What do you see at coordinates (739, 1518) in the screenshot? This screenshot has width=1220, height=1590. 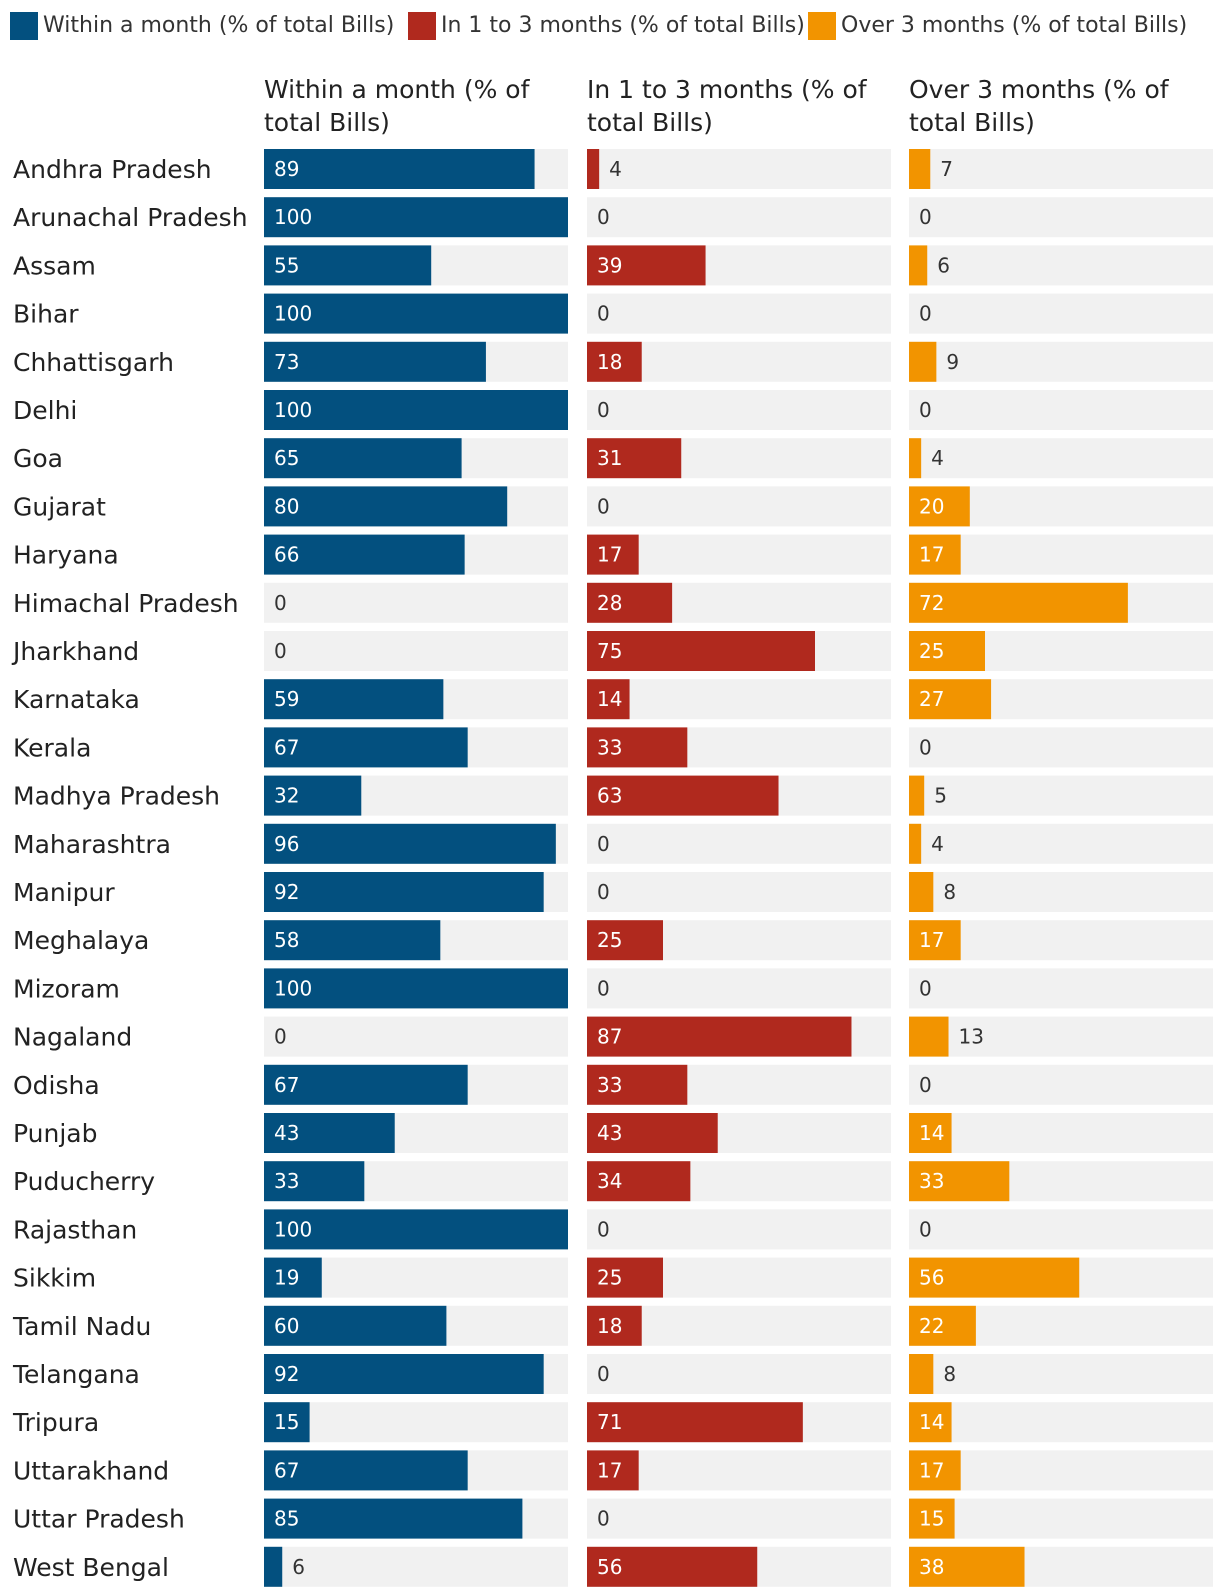 I see `bar-track-in-1-to-3-months-uttar-pradesh` at bounding box center [739, 1518].